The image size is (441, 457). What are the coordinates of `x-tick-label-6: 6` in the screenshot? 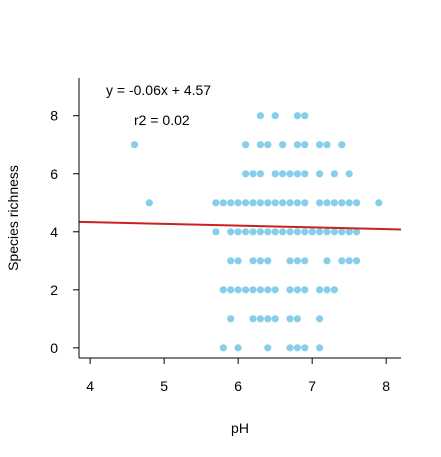 It's located at (238, 386).